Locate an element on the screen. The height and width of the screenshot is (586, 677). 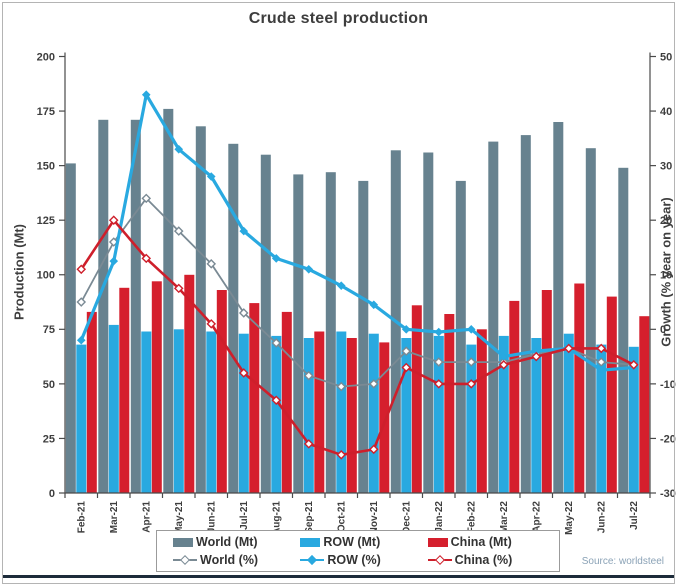
legend-item-china-pct: China (%) is located at coordinates (491, 560).